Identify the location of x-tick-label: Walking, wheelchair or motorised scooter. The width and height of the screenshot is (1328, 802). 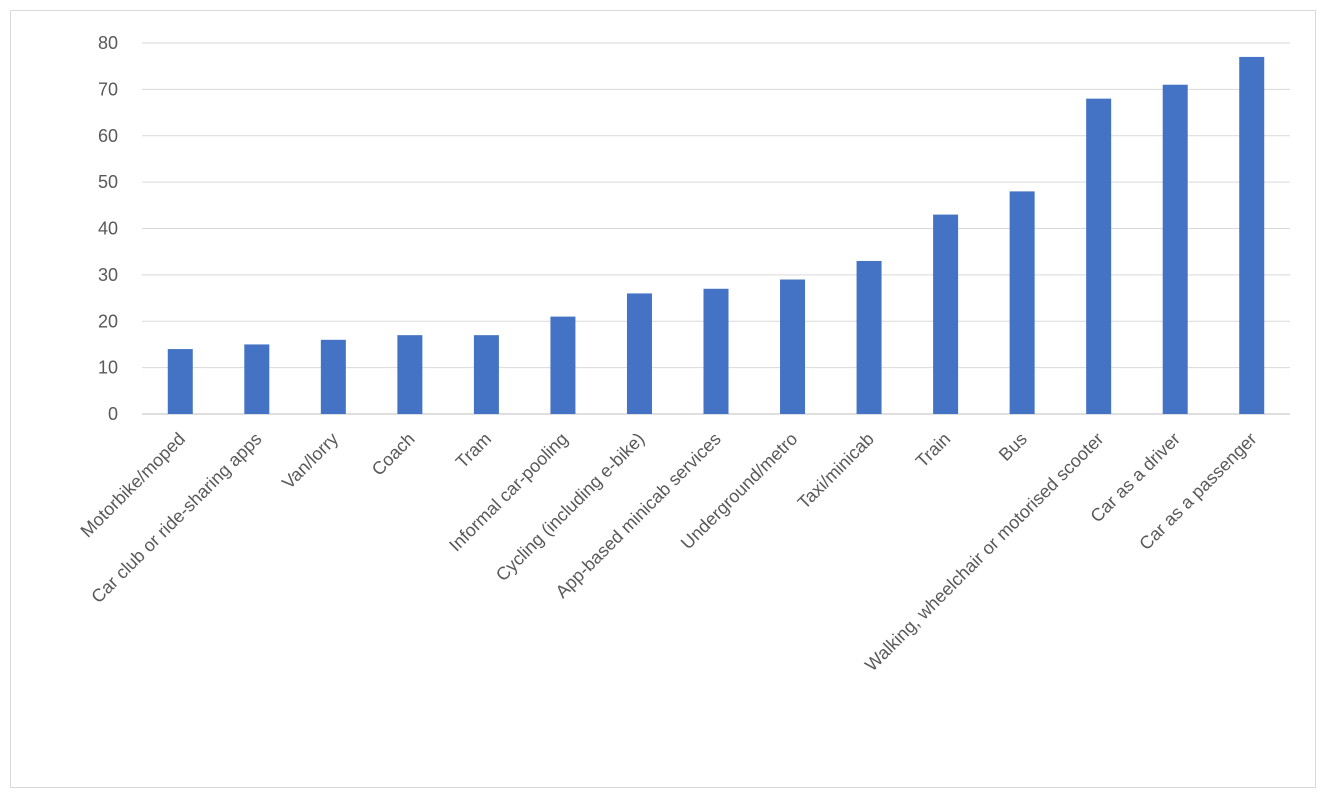
(984, 552).